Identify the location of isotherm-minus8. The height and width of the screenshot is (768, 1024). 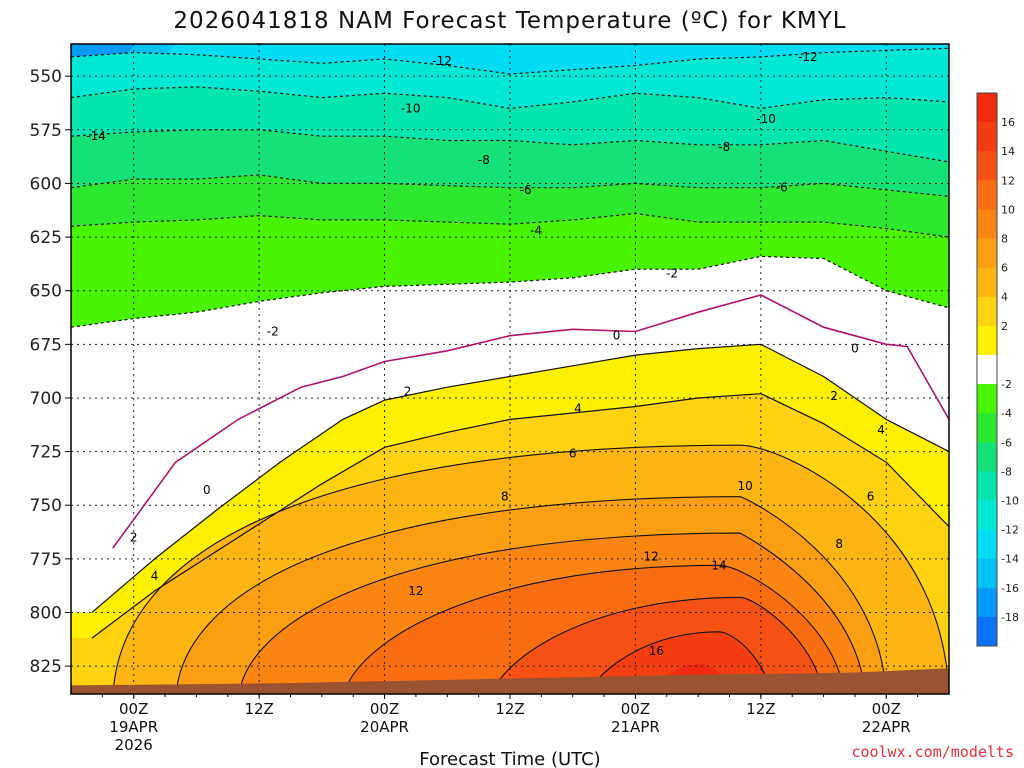
(510, 146).